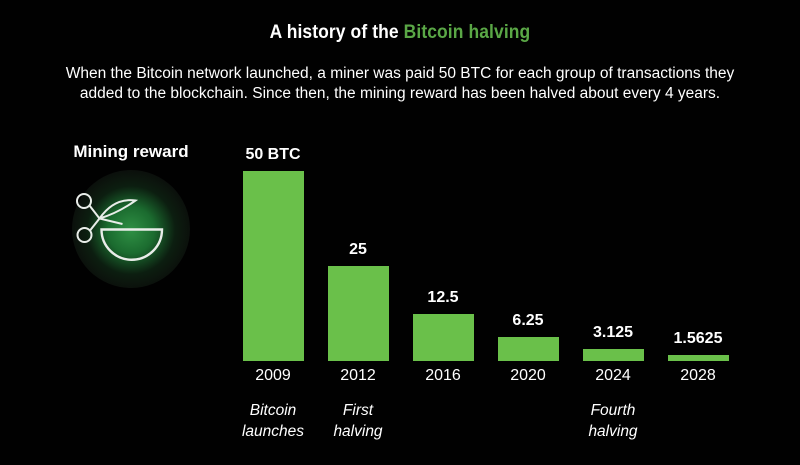  What do you see at coordinates (443, 375) in the screenshot?
I see `year-label-2016: 2016` at bounding box center [443, 375].